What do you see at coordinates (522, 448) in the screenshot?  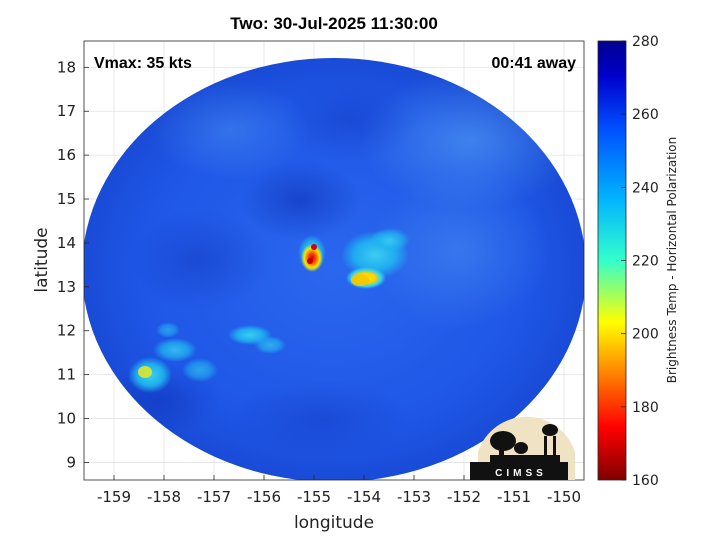 I see `cimss-logo: CIMSS` at bounding box center [522, 448].